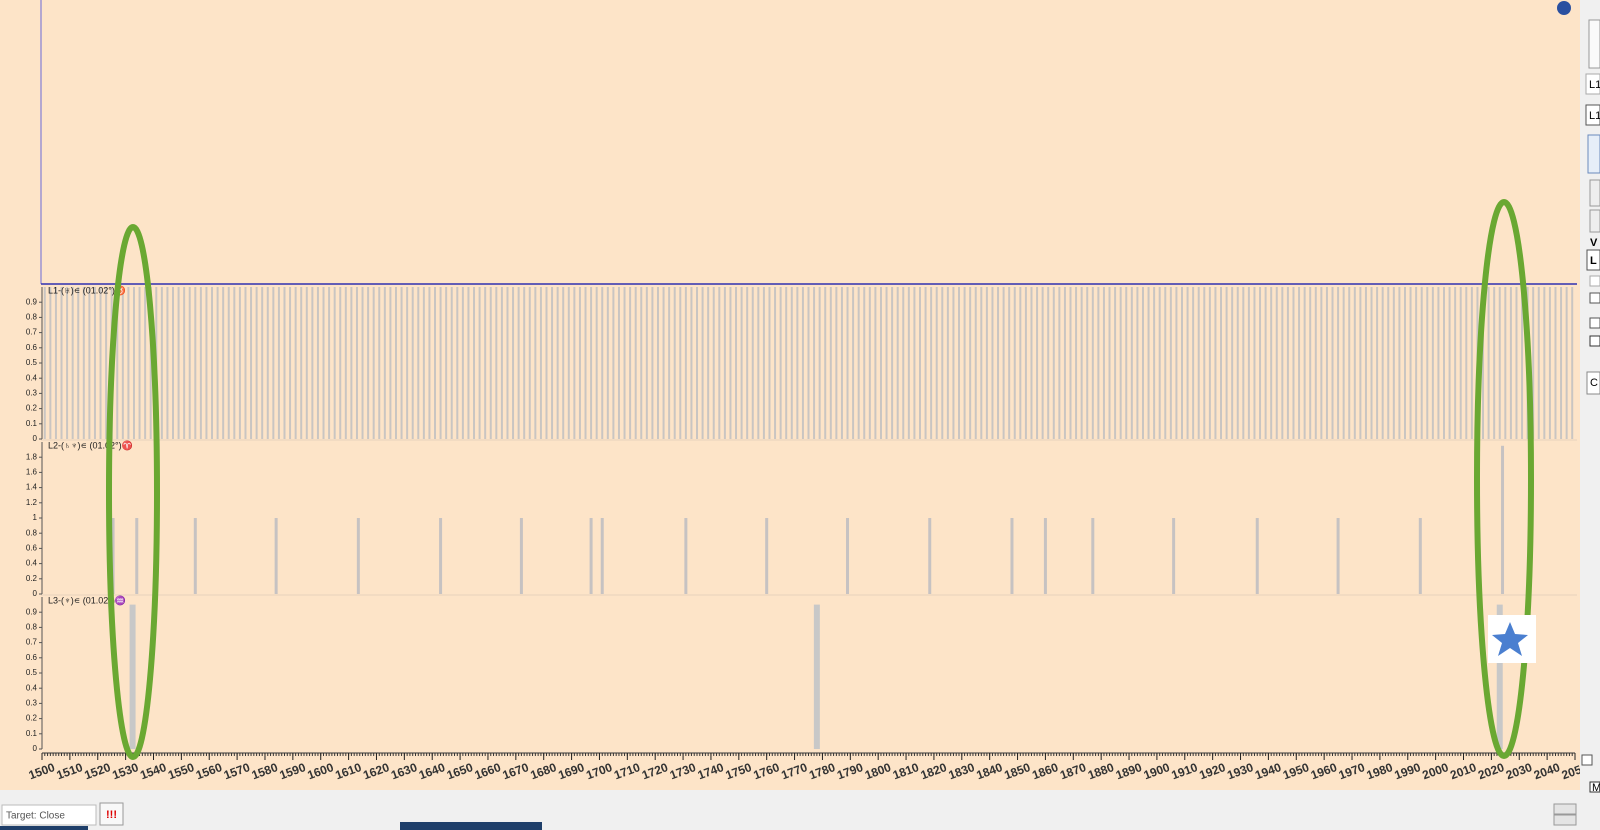 The width and height of the screenshot is (1600, 830). I want to click on side-text: L, so click(1593, 261).